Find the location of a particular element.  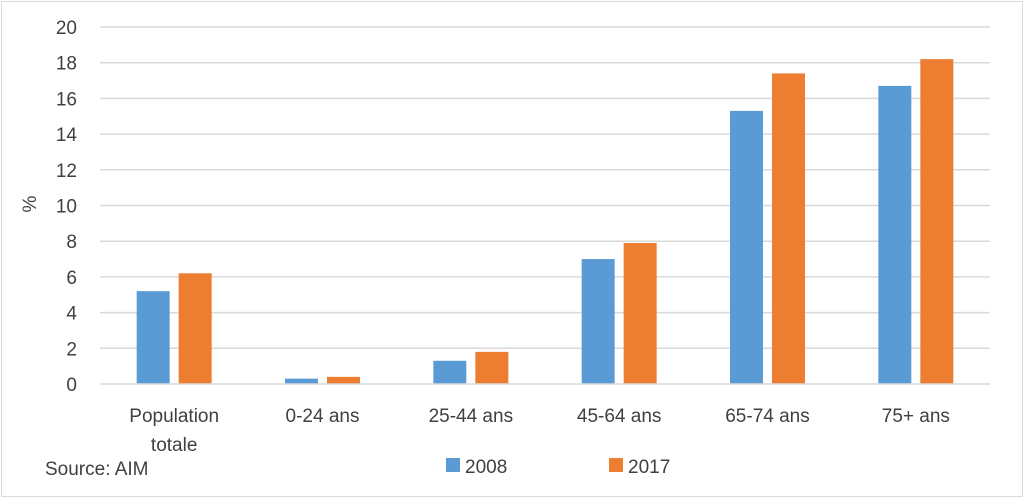

y-axis-ticks: 0 2 4 6 8 10 12 14 16 18 20 is located at coordinates (67, 207).